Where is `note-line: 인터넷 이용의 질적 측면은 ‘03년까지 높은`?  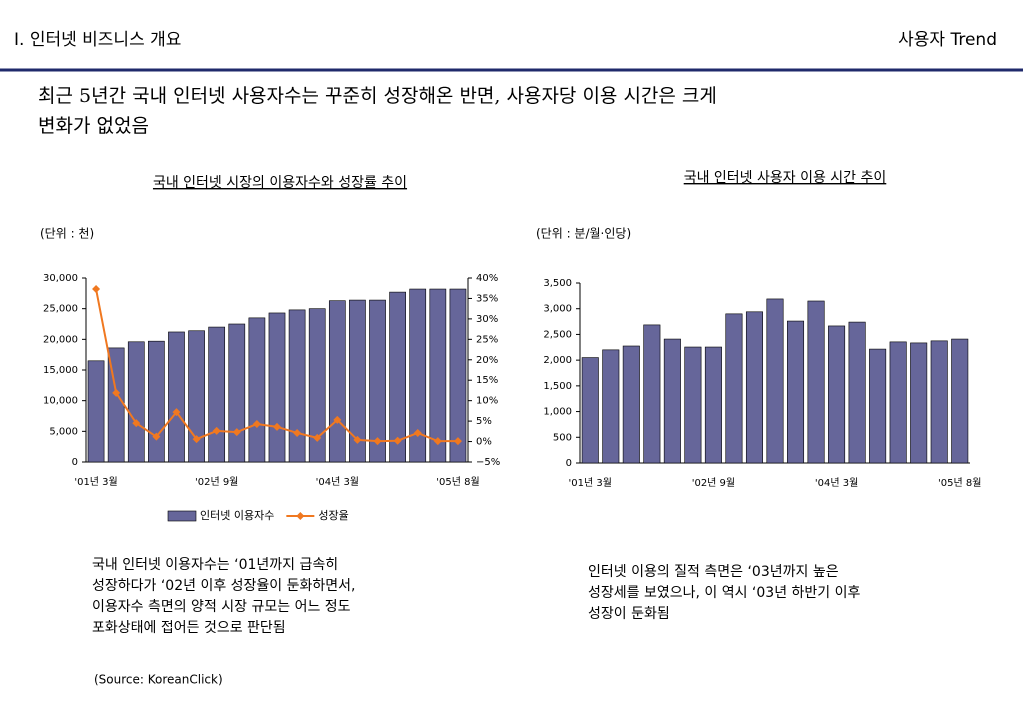
note-line: 인터넷 이용의 질적 측면은 ‘03년까지 높은 is located at coordinates (713, 572).